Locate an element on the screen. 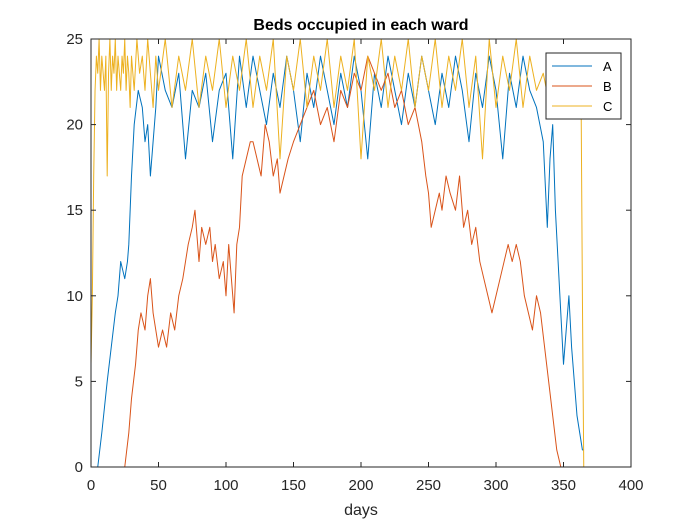 Image resolution: width=700 pixels, height=530 pixels. y-tick-label: 15 is located at coordinates (74, 210).